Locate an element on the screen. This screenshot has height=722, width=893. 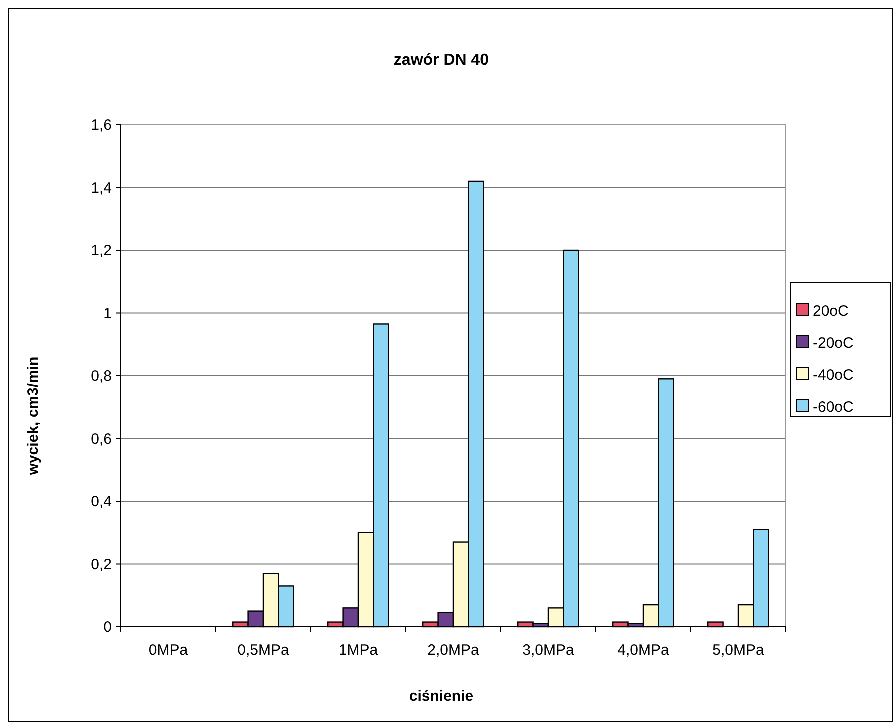
x-tick-label: 0,5MPa is located at coordinates (264, 650).